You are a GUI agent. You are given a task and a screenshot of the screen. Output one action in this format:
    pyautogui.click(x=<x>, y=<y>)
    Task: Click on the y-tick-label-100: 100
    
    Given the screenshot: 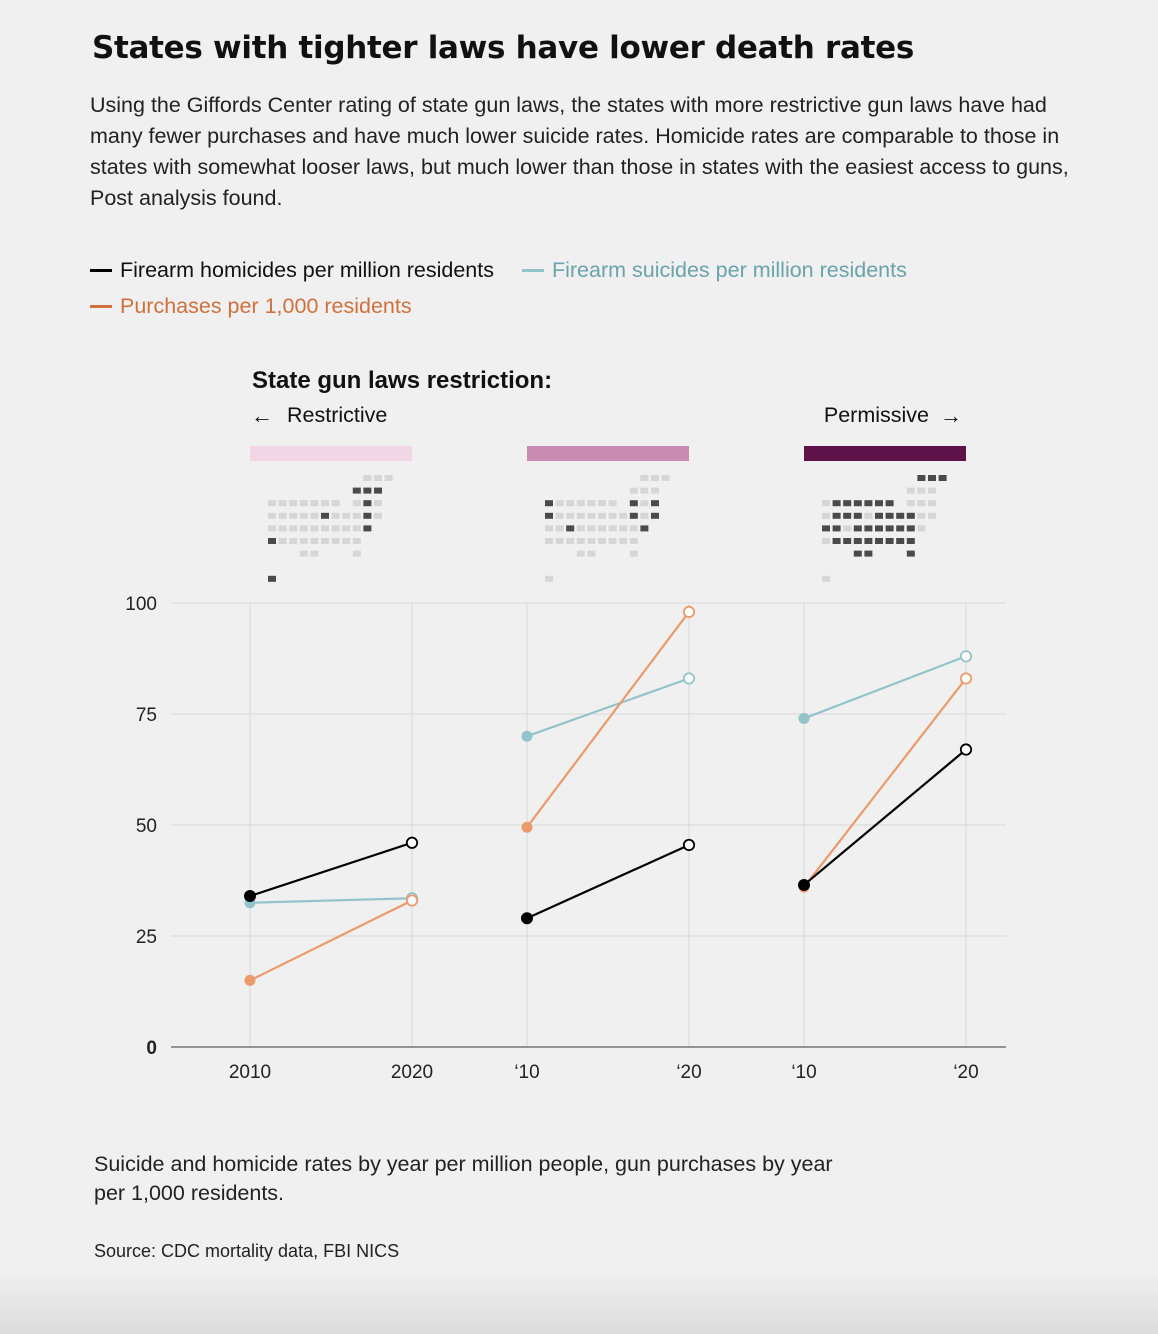 What is the action you would take?
    pyautogui.click(x=141, y=604)
    